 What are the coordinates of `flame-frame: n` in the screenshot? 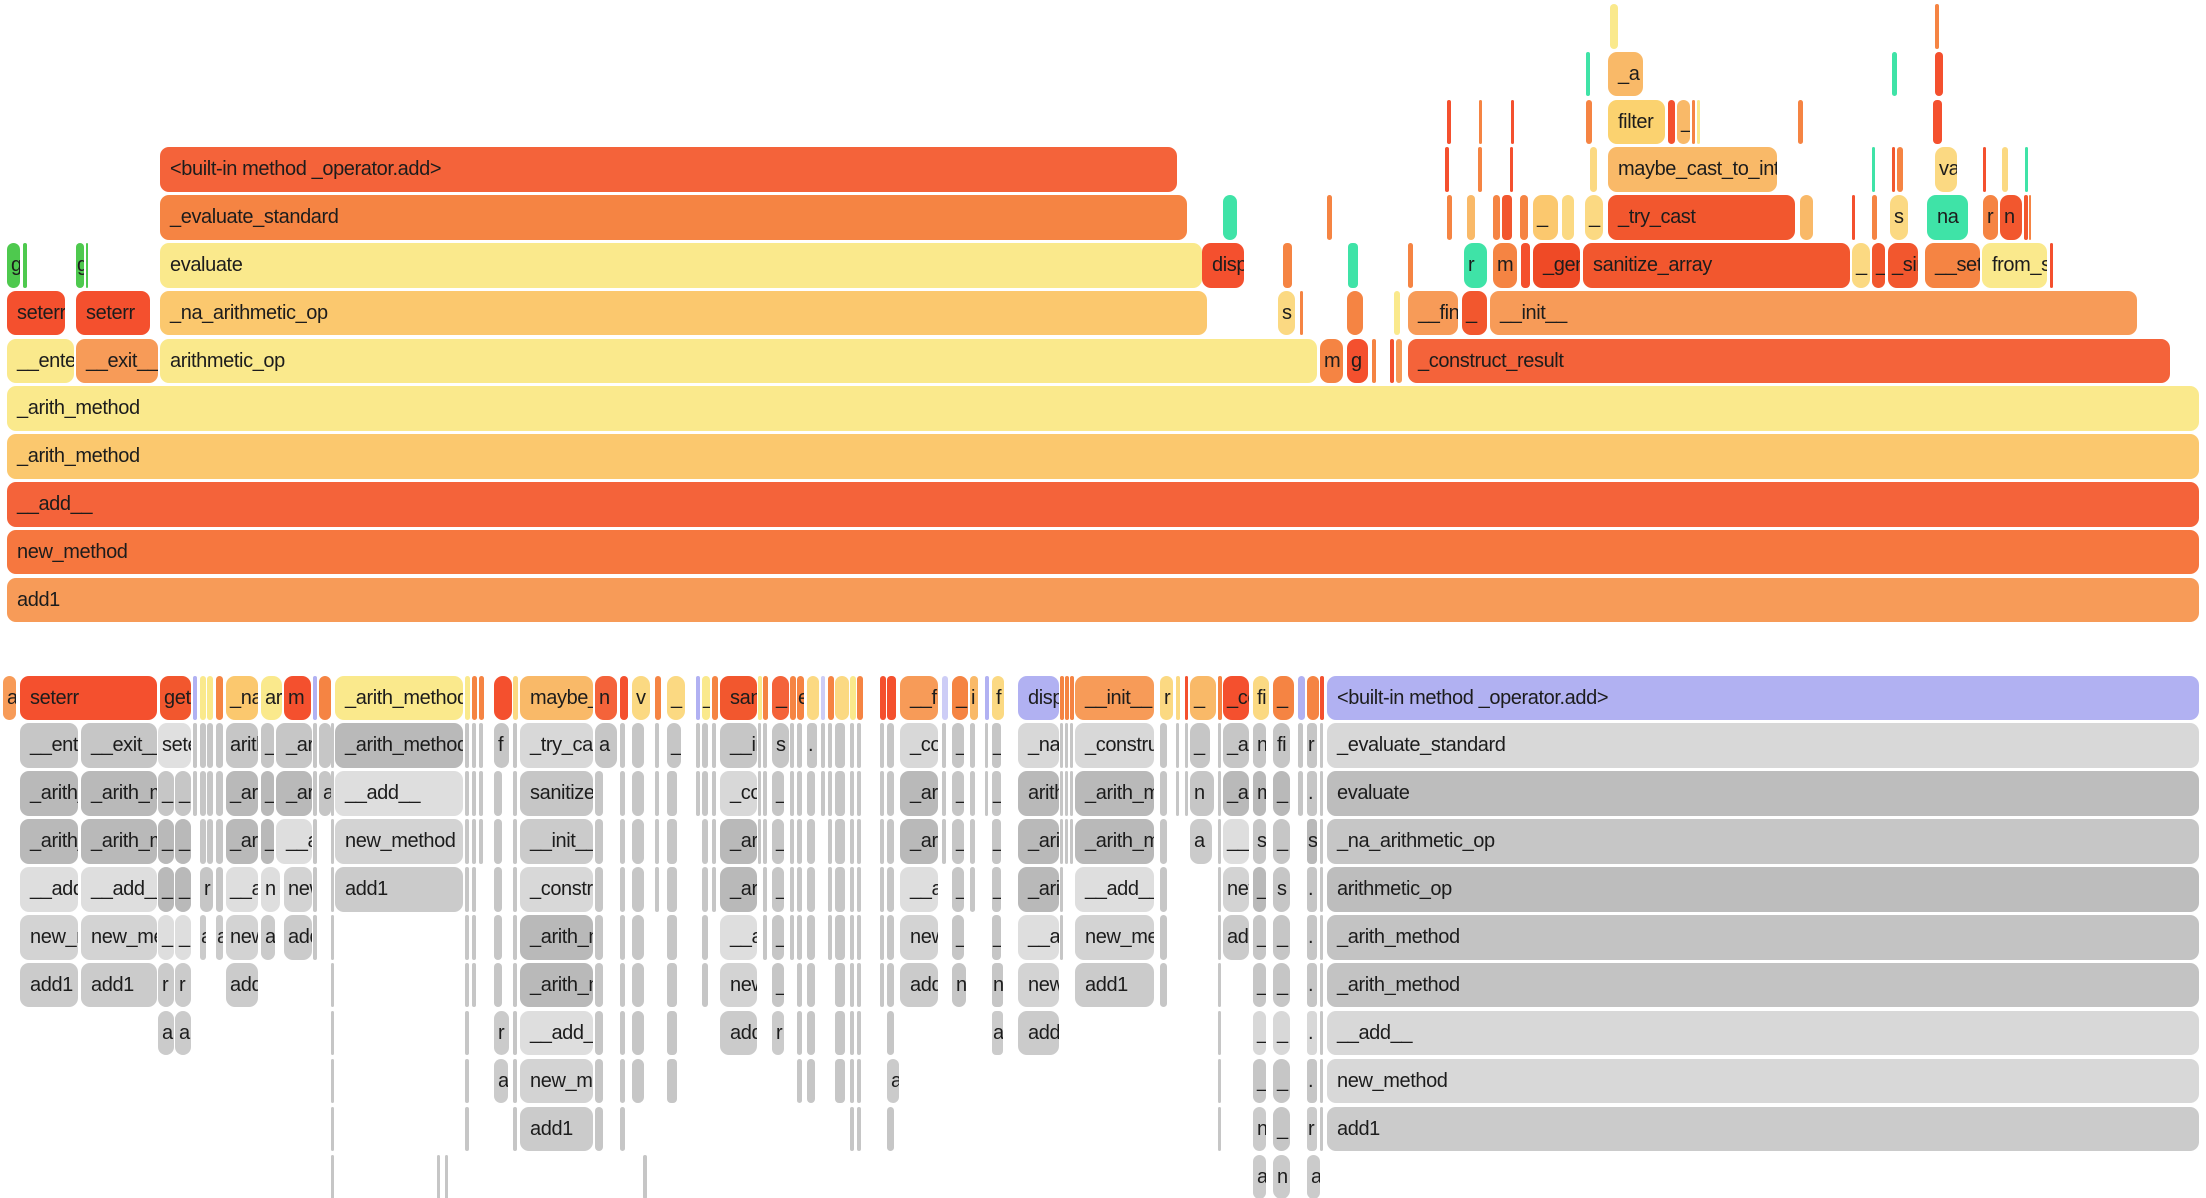 It's located at (1281, 1176).